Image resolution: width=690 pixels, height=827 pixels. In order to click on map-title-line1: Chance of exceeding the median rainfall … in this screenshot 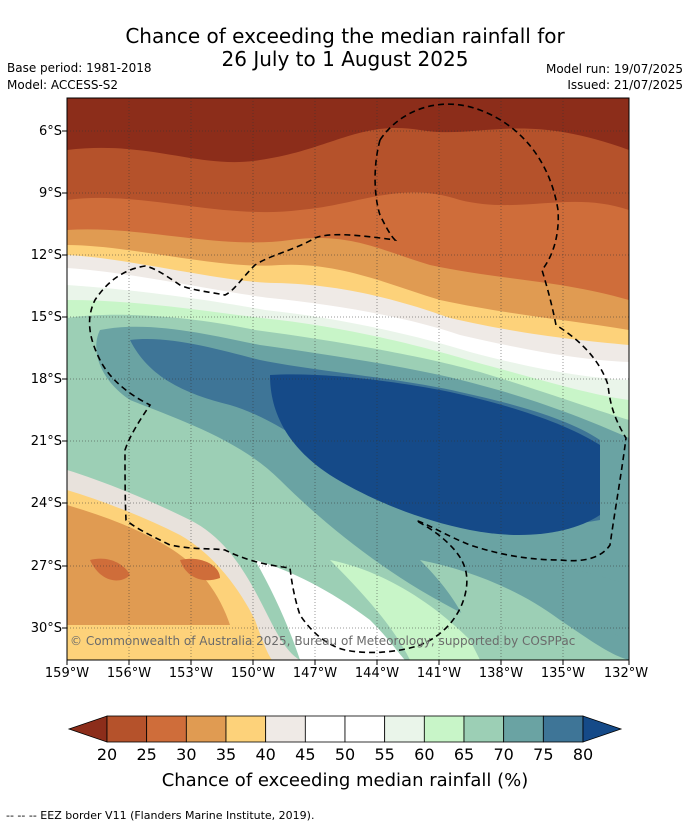, I will do `click(345, 36)`.